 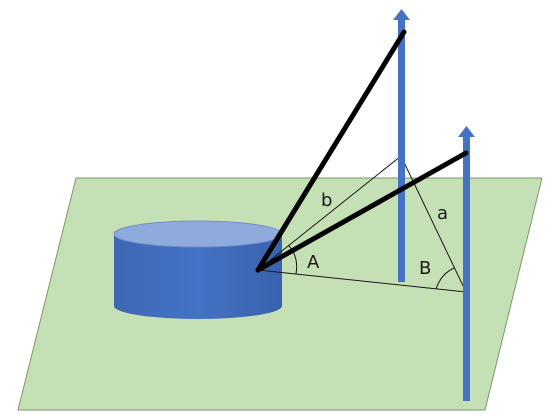 I want to click on label-side-a: a, so click(x=442, y=213).